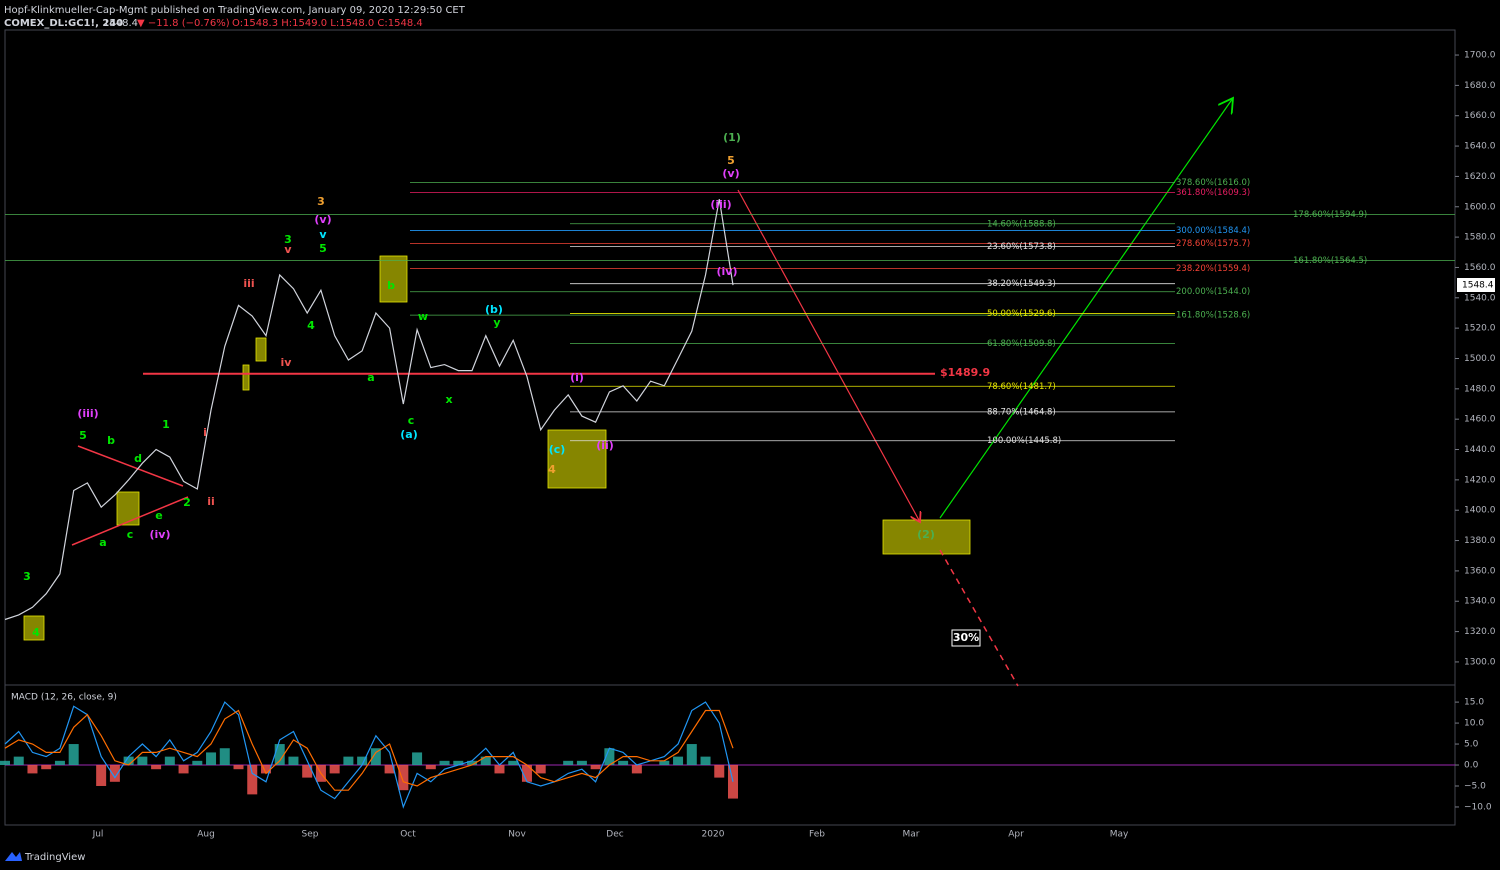 This screenshot has width=1500, height=870. I want to click on change: ▼ −11.8 (−0.76%), so click(183, 23).